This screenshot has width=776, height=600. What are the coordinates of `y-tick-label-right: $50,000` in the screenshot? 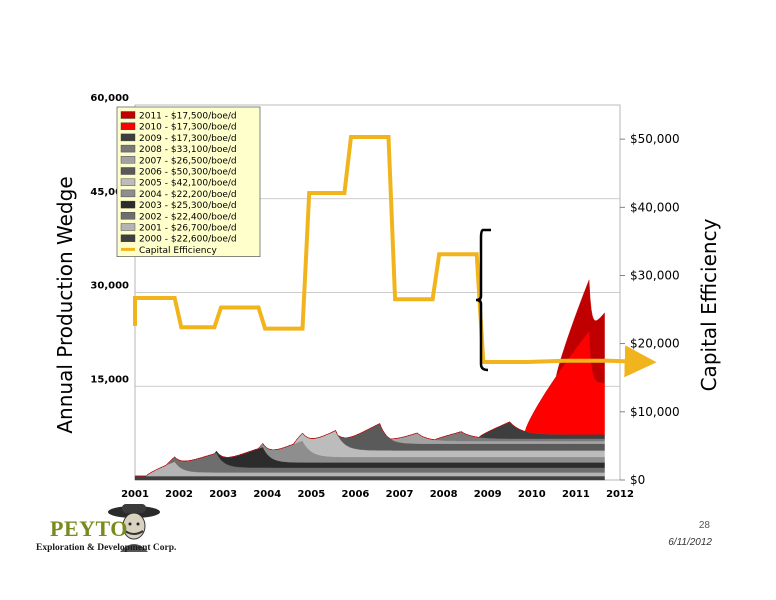 It's located at (655, 139).